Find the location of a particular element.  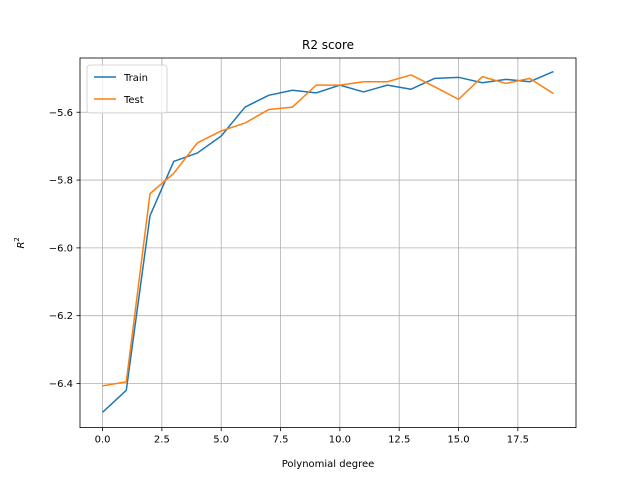

y-tick-label: −6.2 is located at coordinates (61, 316).